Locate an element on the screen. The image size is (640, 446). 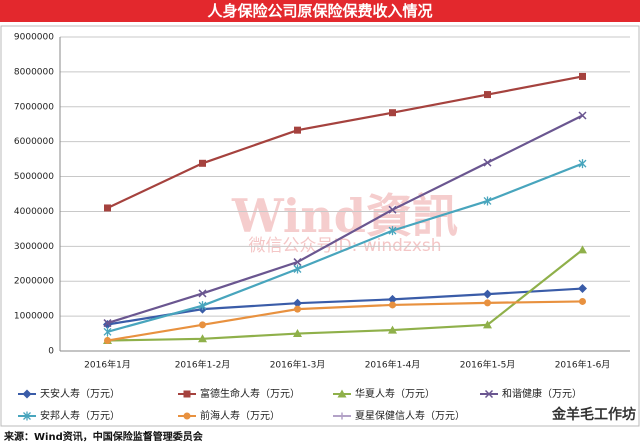
y-tick-label: 3000000 is located at coordinates (34, 247).